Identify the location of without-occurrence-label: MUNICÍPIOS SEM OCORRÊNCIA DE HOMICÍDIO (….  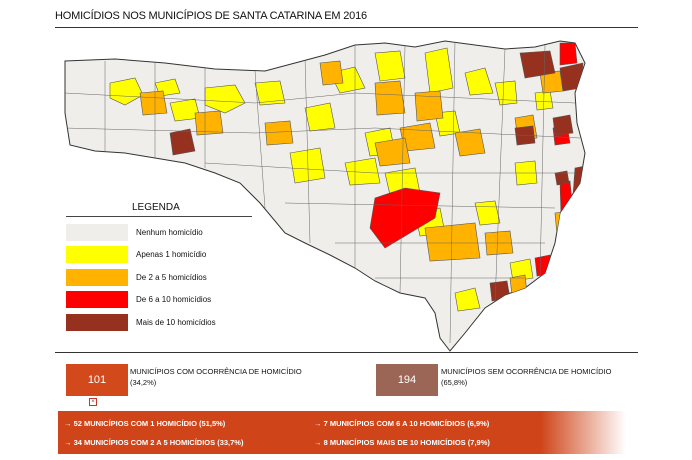
(526, 377).